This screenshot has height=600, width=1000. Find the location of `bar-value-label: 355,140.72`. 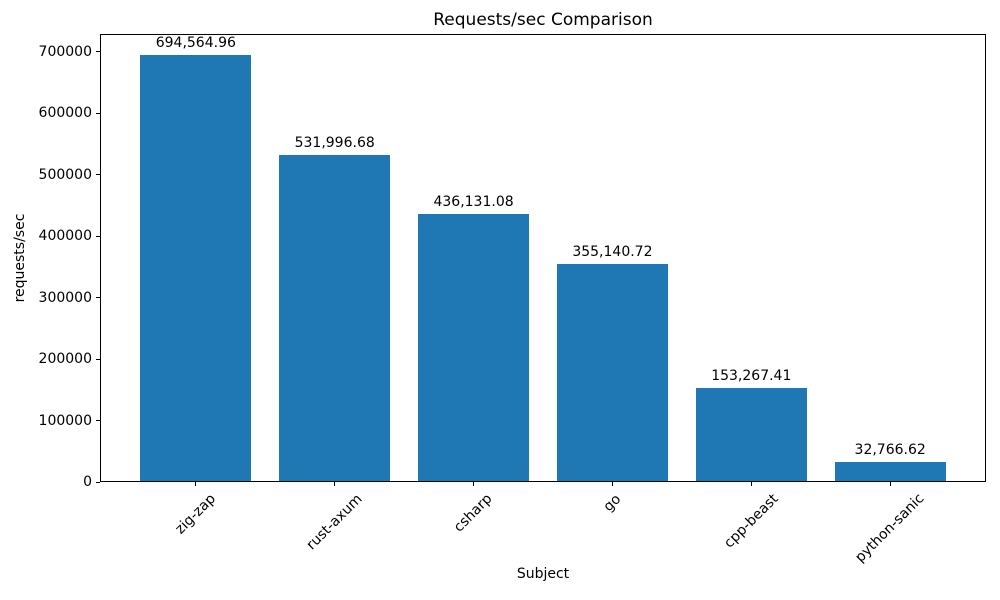

bar-value-label: 355,140.72 is located at coordinates (612, 251).